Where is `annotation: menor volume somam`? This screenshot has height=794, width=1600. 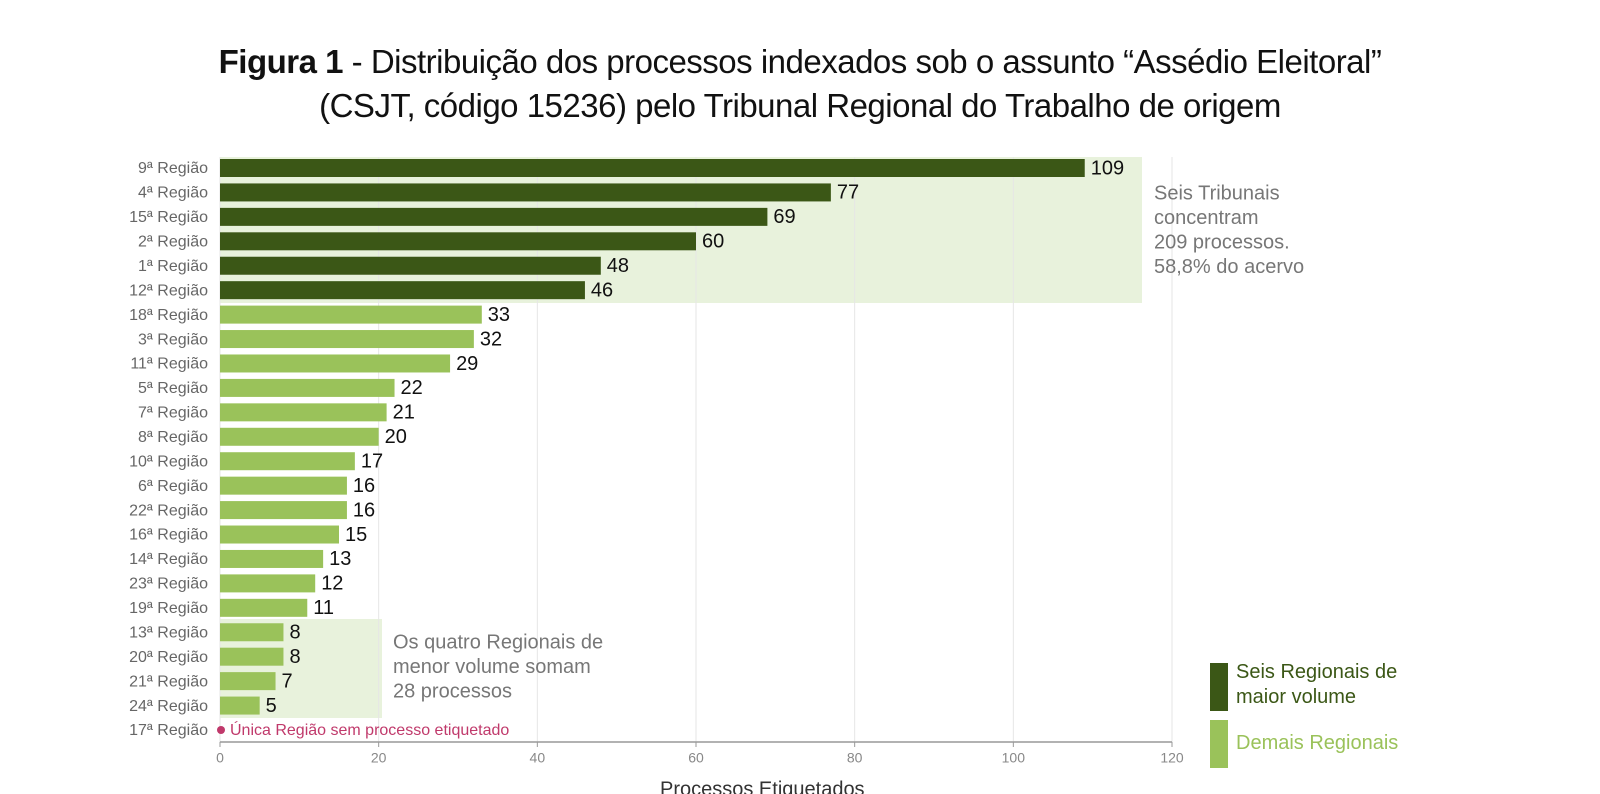 annotation: menor volume somam is located at coordinates (492, 667).